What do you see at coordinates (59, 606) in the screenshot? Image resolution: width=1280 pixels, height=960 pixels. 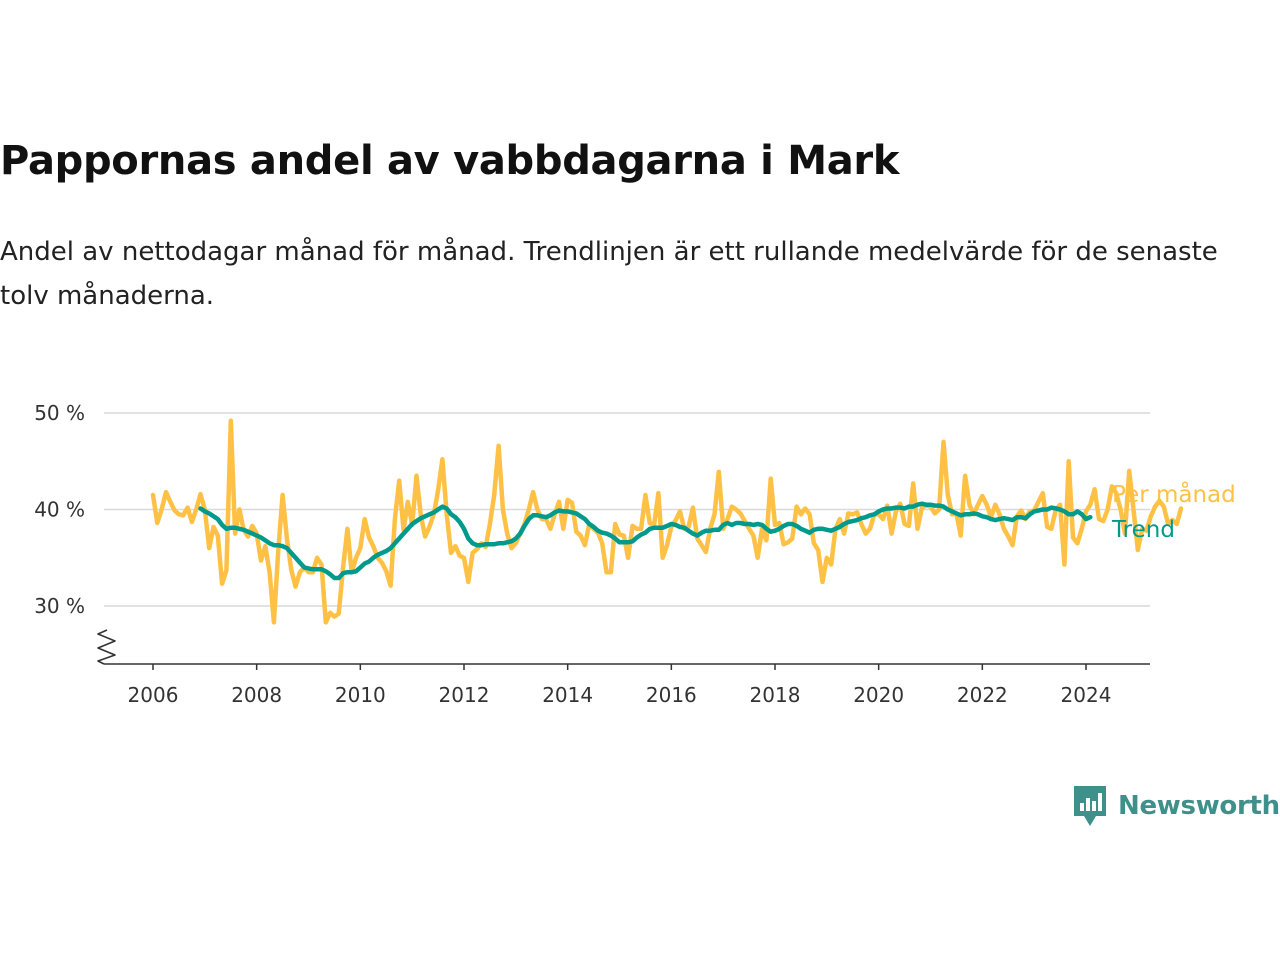 I see `y-tick-label-30: 30 %` at bounding box center [59, 606].